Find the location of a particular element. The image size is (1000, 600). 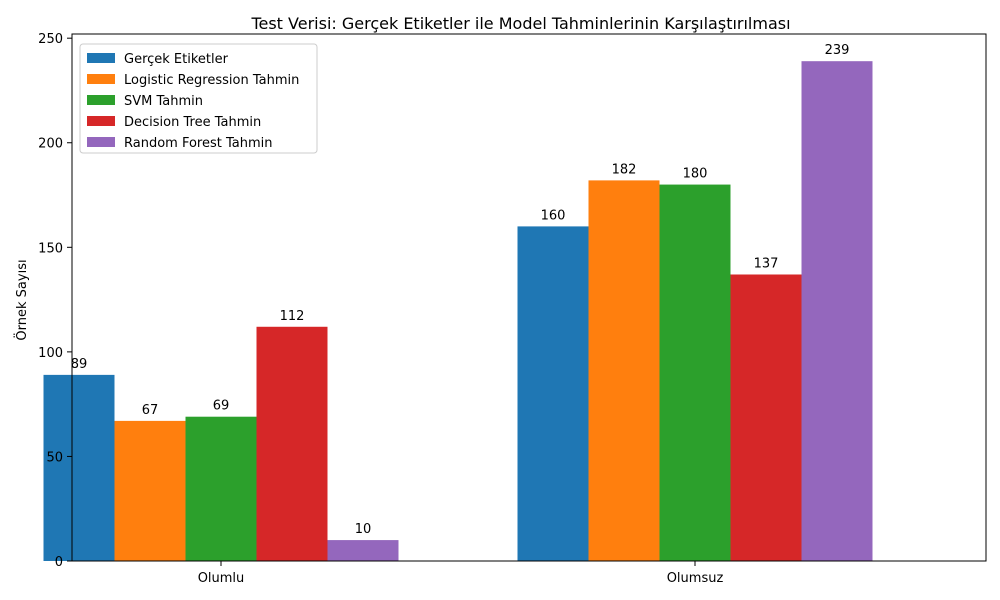

bar-value-label: 10 is located at coordinates (363, 529).